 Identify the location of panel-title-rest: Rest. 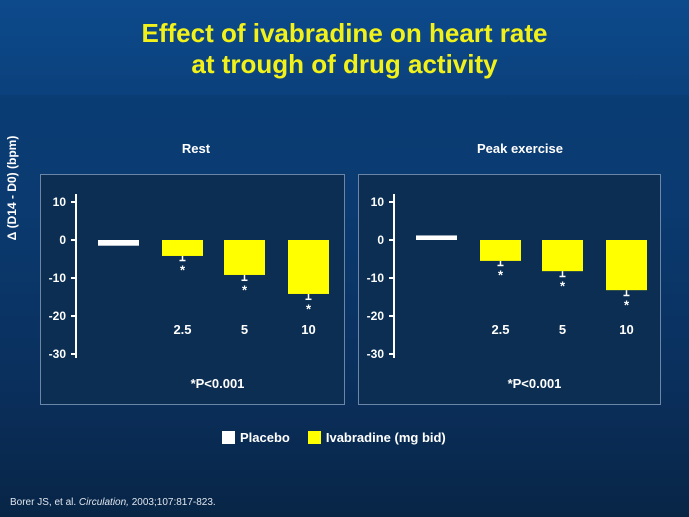
(196, 148).